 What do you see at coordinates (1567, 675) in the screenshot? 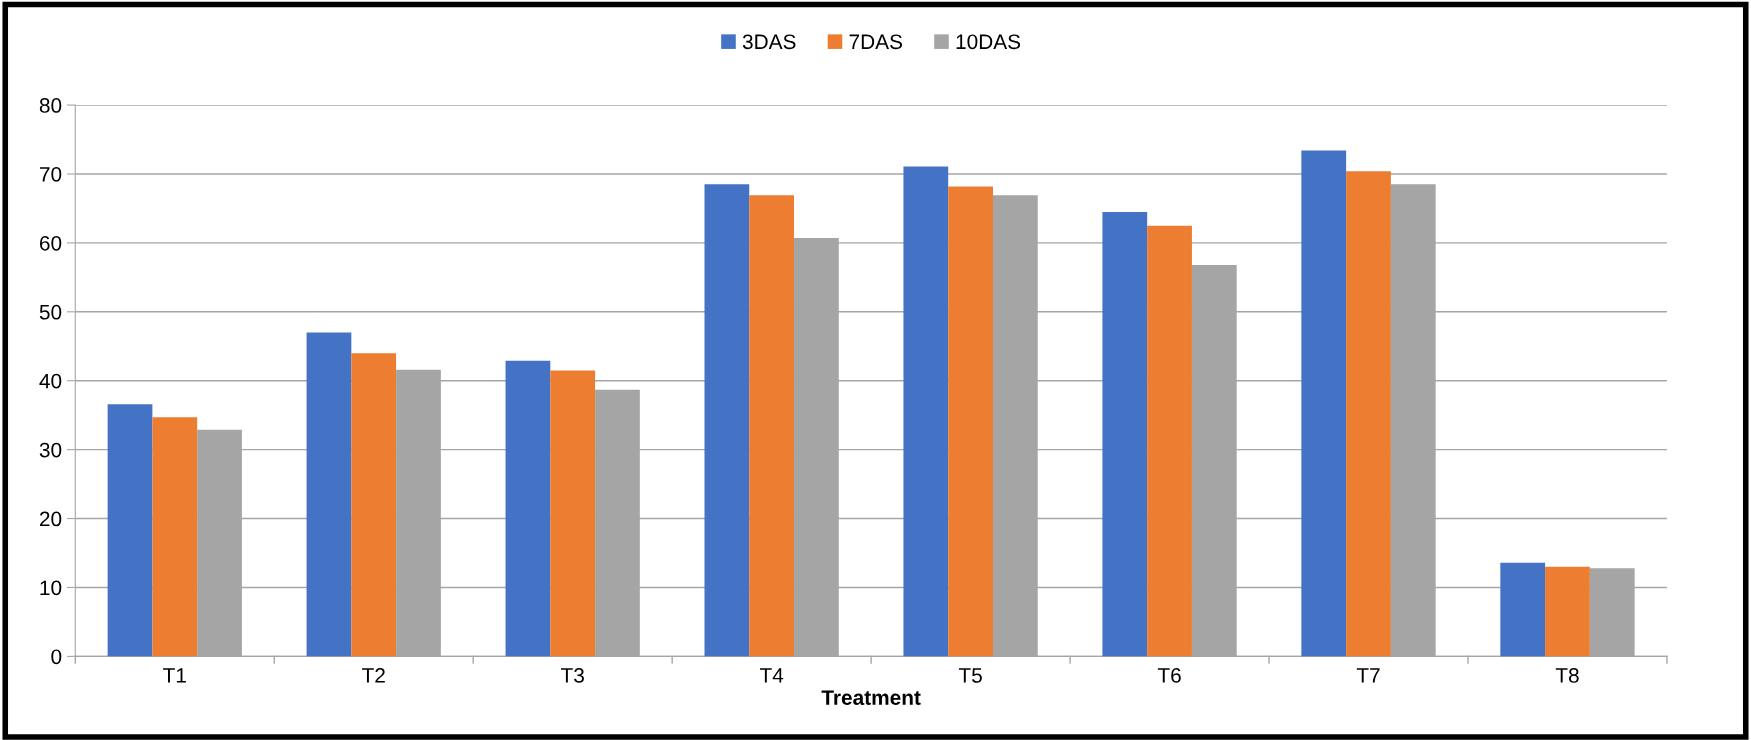
I see `x-tick-label: T8` at bounding box center [1567, 675].